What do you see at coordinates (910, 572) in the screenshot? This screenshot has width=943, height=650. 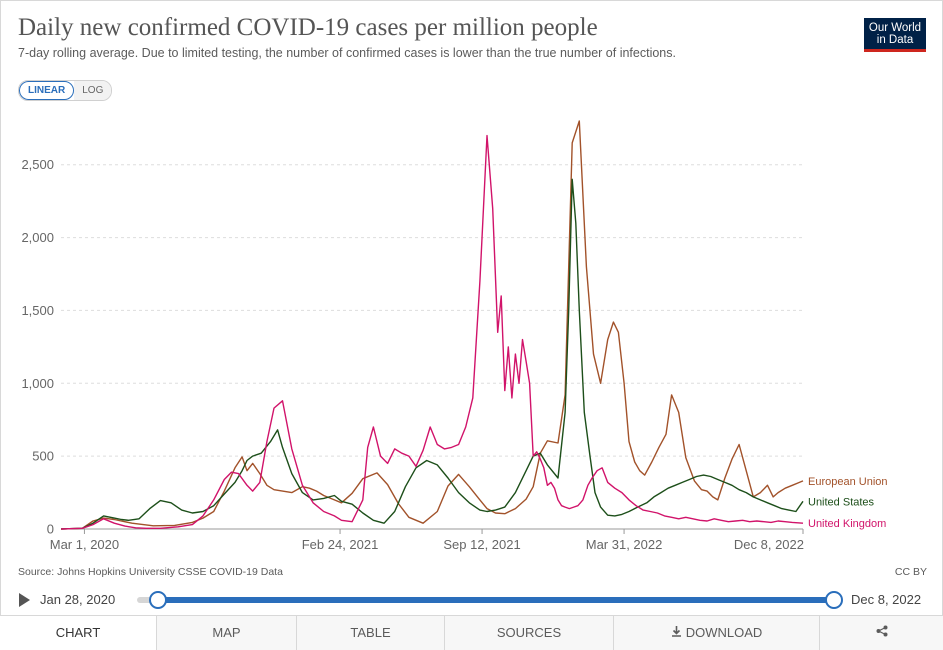 I see `license-label: CC BY` at bounding box center [910, 572].